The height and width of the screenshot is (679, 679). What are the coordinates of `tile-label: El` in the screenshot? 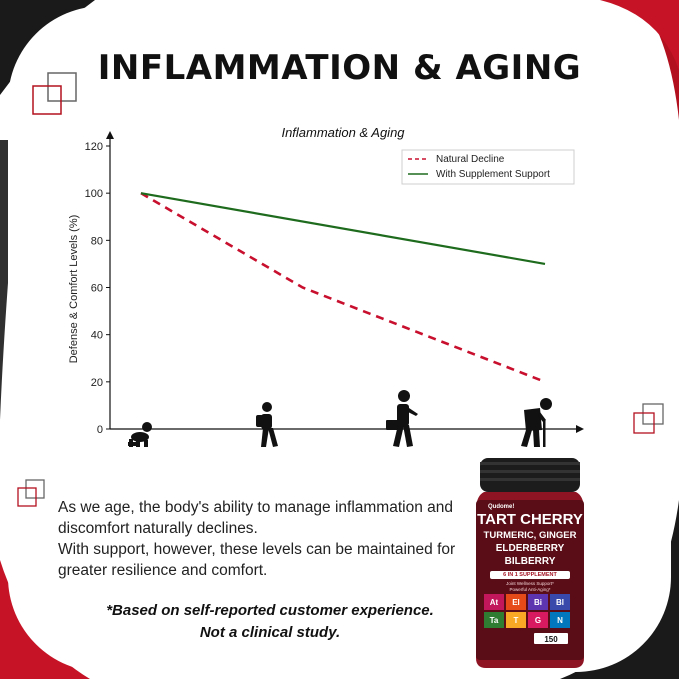 It's located at (516, 602).